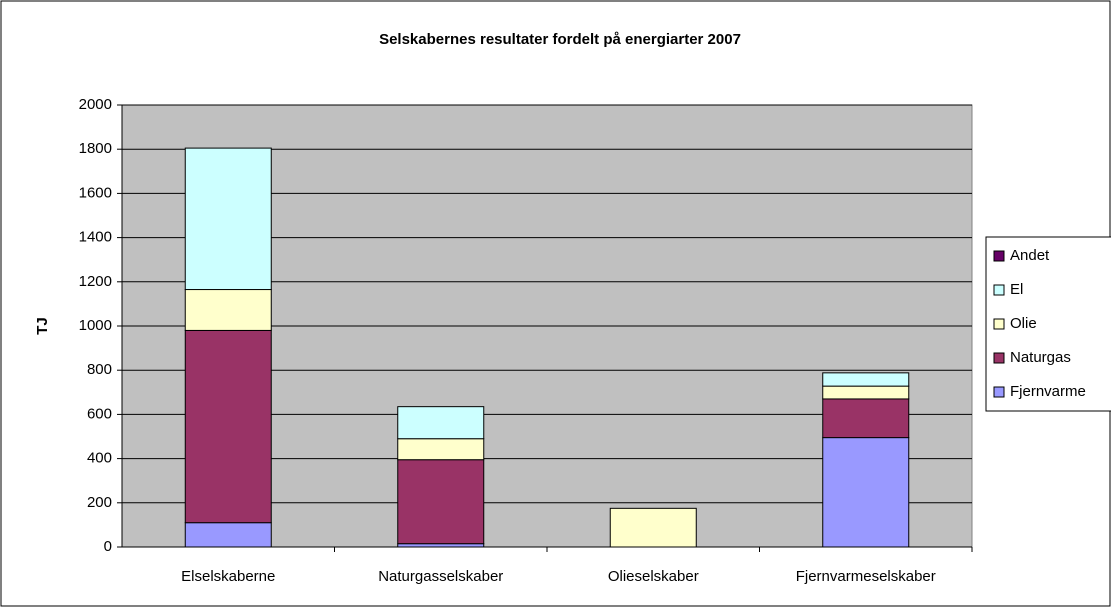 This screenshot has width=1111, height=607. Describe the element at coordinates (99, 458) in the screenshot. I see `y-tick-label: 400` at that location.